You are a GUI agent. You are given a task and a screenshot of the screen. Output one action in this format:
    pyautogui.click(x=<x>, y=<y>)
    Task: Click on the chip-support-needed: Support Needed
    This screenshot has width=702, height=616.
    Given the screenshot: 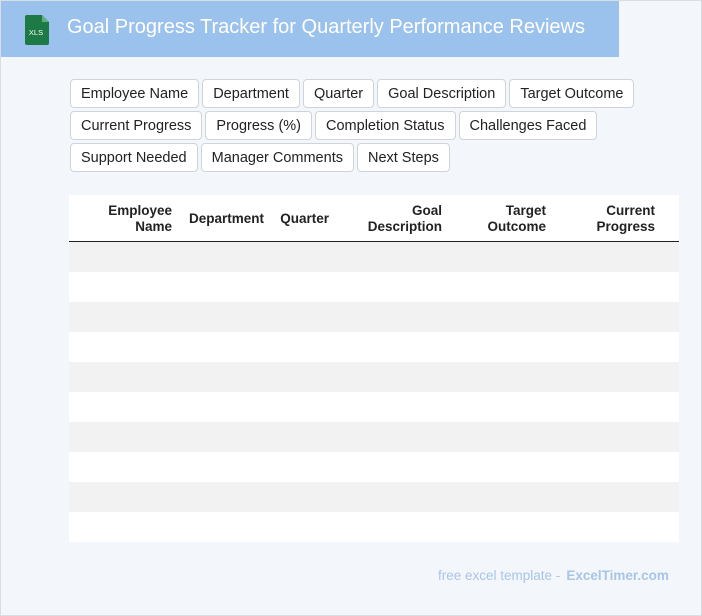 What is the action you would take?
    pyautogui.click(x=134, y=157)
    